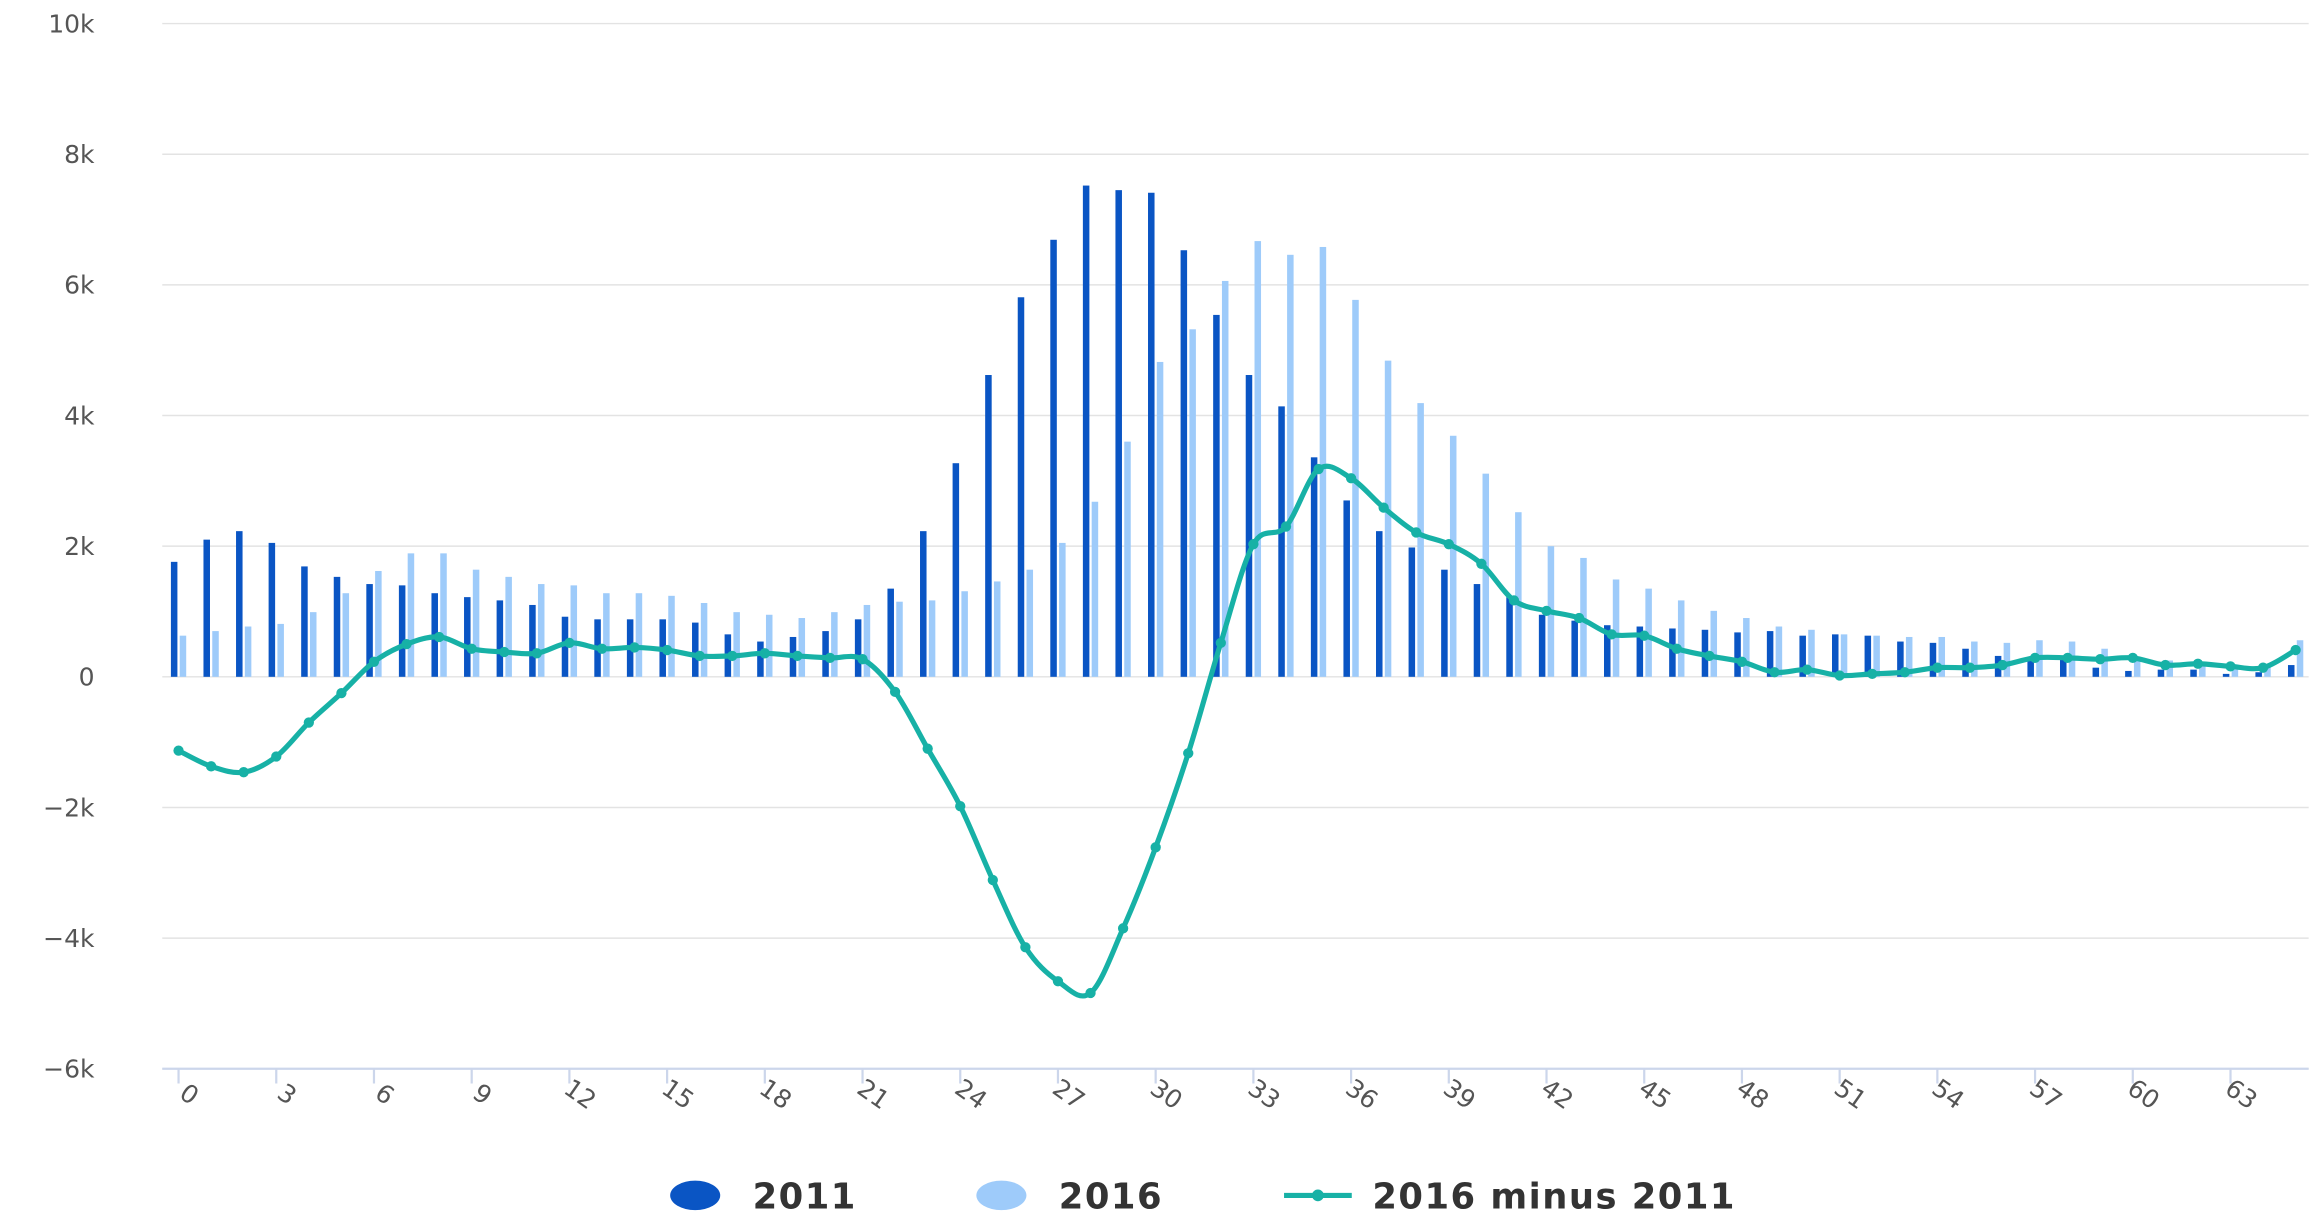 Image resolution: width=2309 pixels, height=1216 pixels. I want to click on legend-item: 2016 minus 2011, so click(1510, 1196).